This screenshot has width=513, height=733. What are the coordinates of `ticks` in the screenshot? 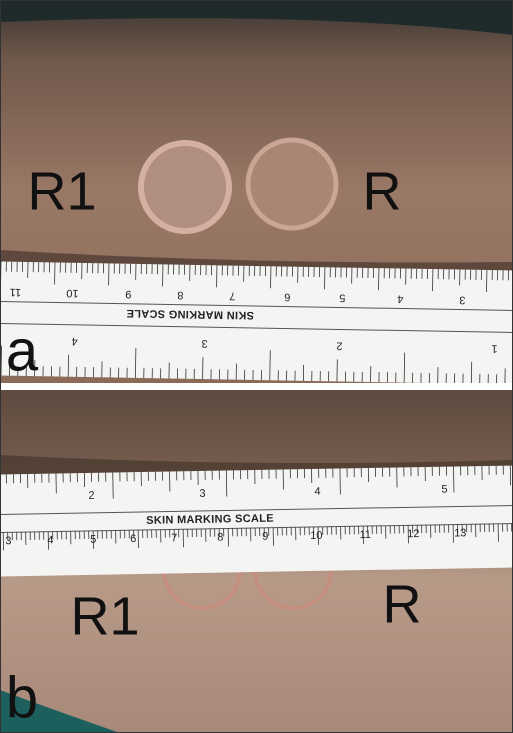 It's located at (256, 508).